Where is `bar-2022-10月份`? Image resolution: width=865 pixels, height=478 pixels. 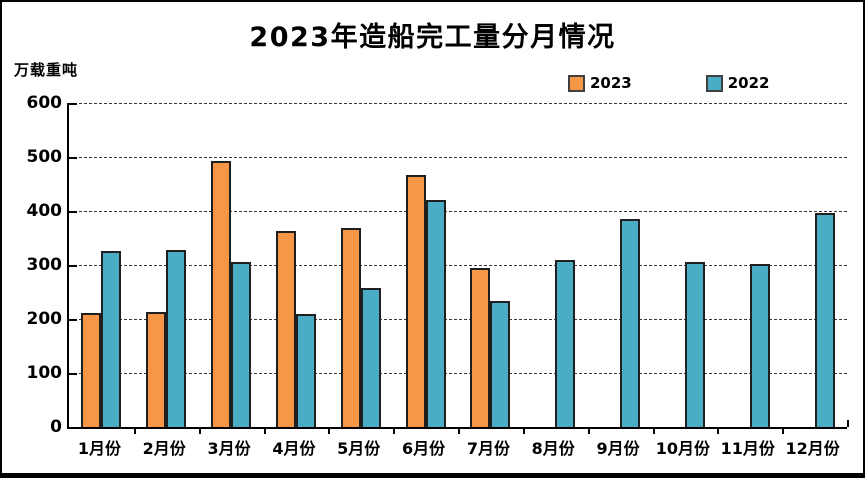 bar-2022-10月份 is located at coordinates (694, 344).